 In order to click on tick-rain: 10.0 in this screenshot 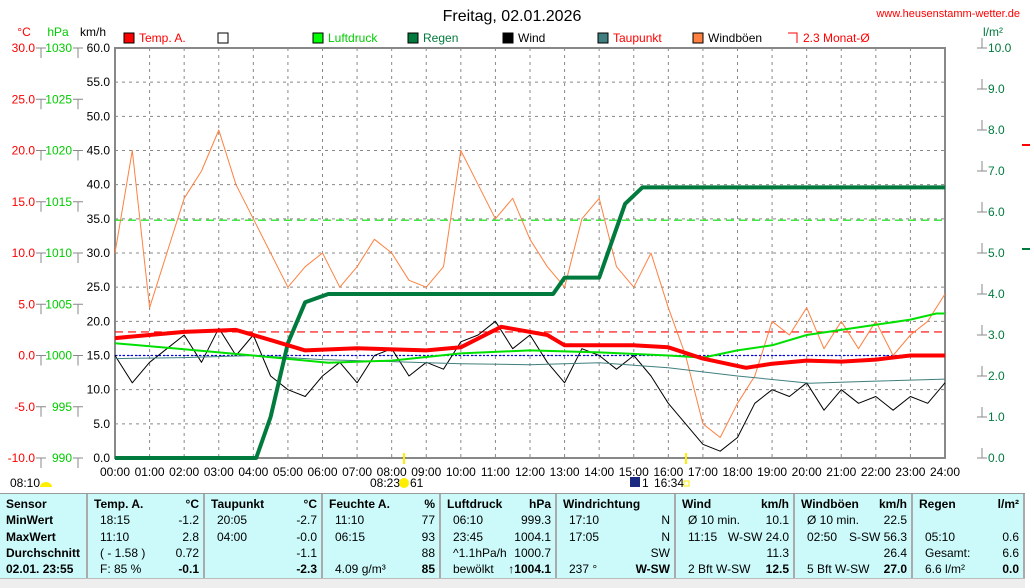, I will do `click(1000, 48)`.